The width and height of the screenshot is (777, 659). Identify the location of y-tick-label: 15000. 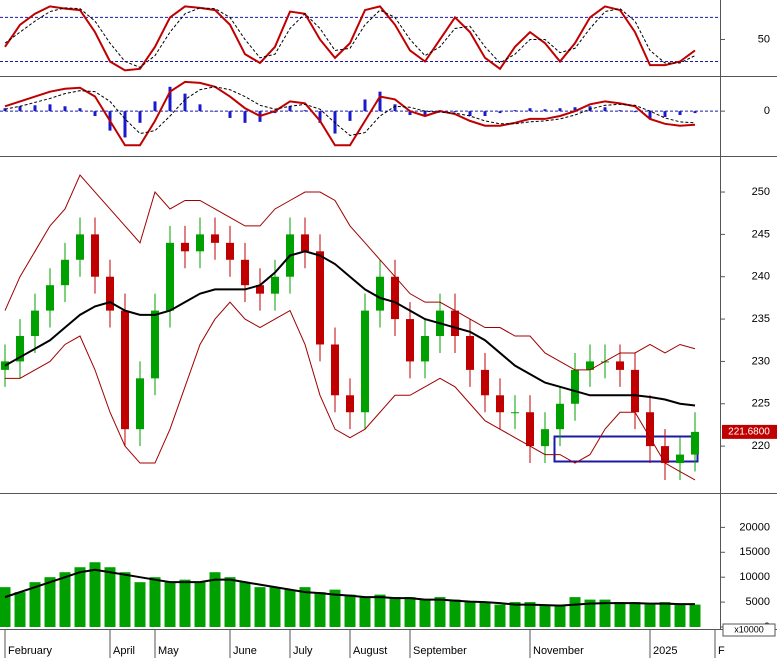
(754, 552).